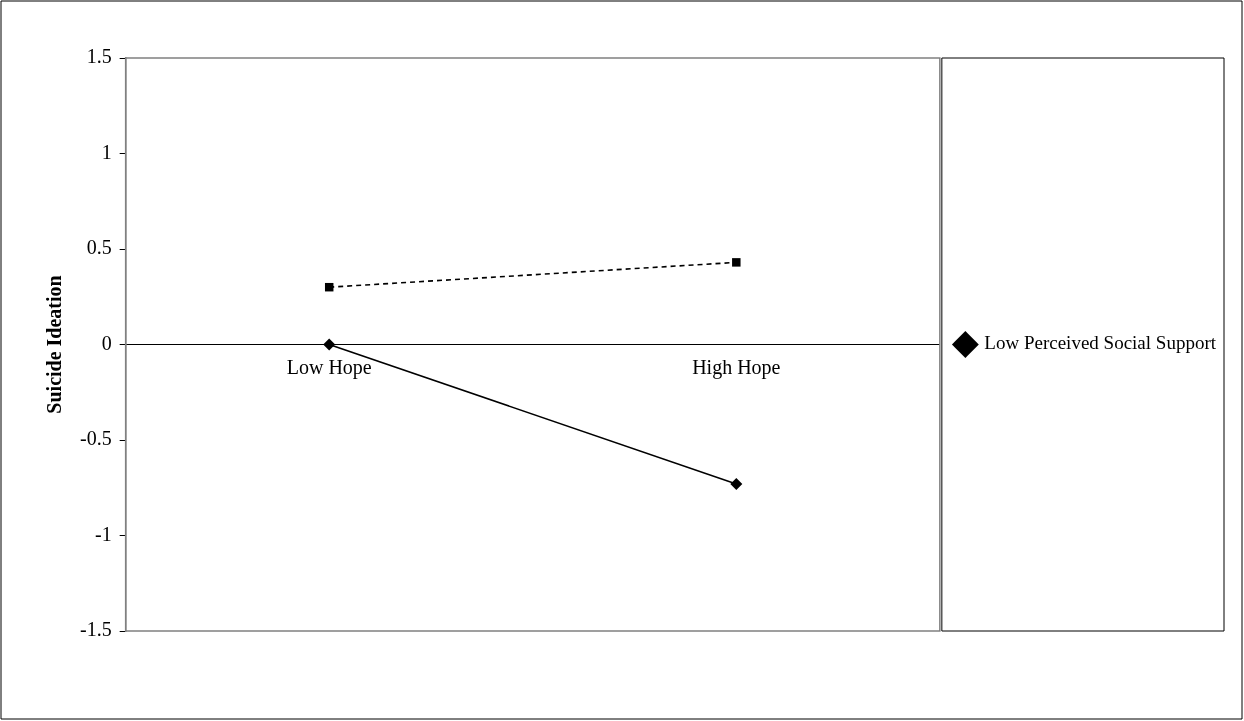  I want to click on y-tick-label: -0.5, so click(95, 438).